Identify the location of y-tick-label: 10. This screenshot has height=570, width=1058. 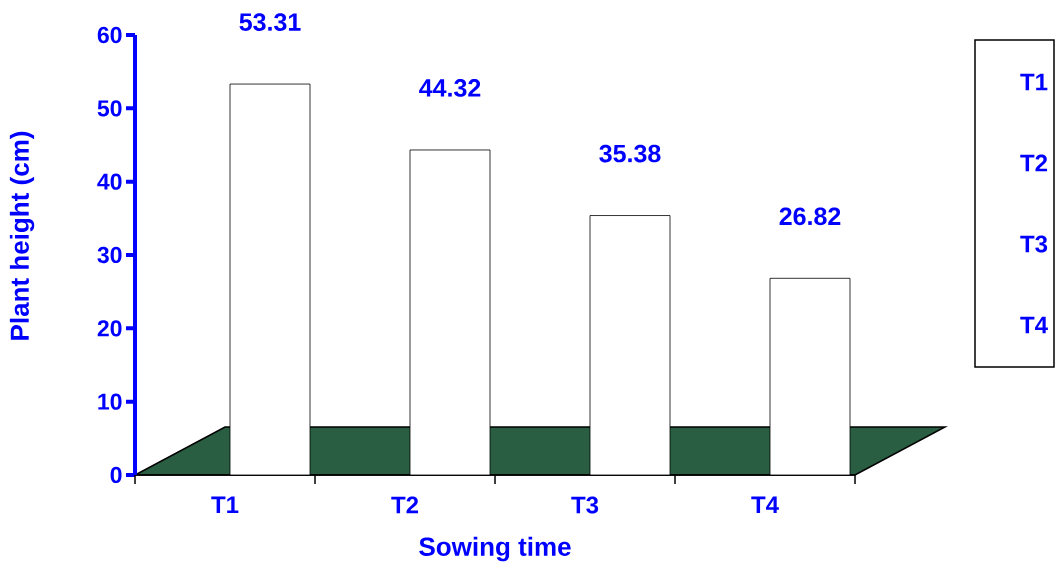
(110, 401).